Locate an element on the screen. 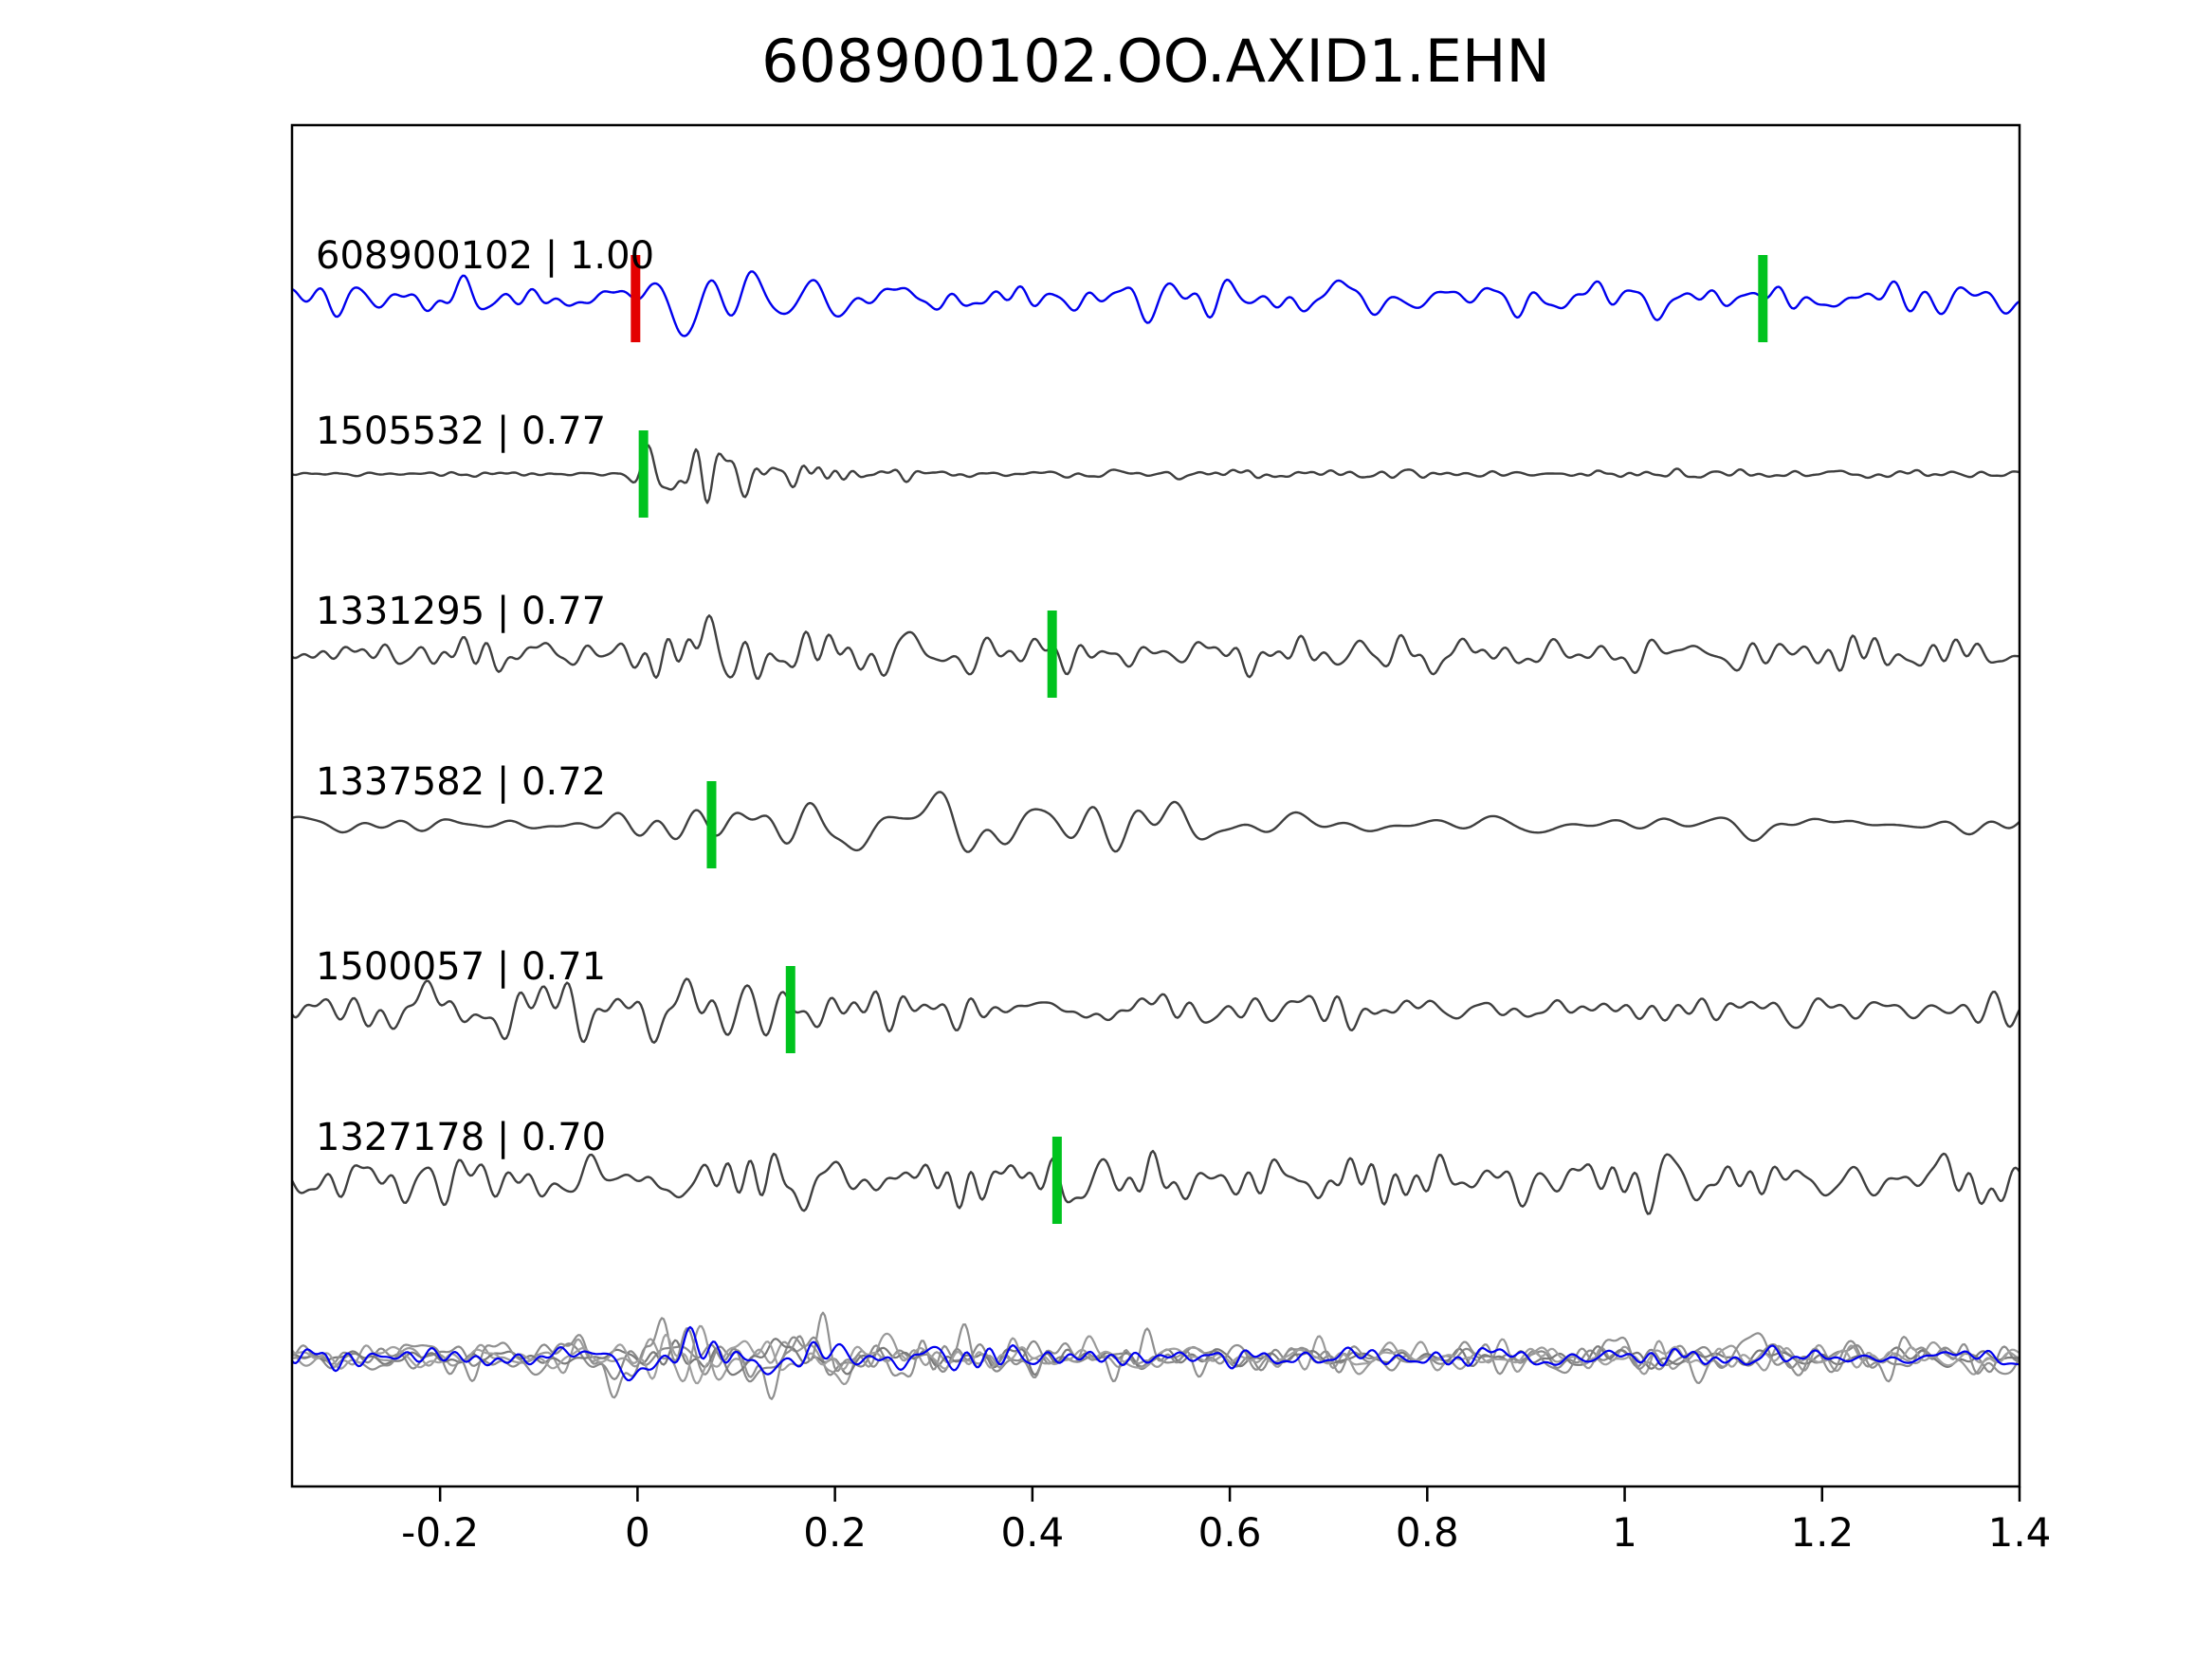 Image resolution: width=2212 pixels, height=1659 pixels. trace-label-1505532: 1505532 | 0.77 is located at coordinates (461, 431).